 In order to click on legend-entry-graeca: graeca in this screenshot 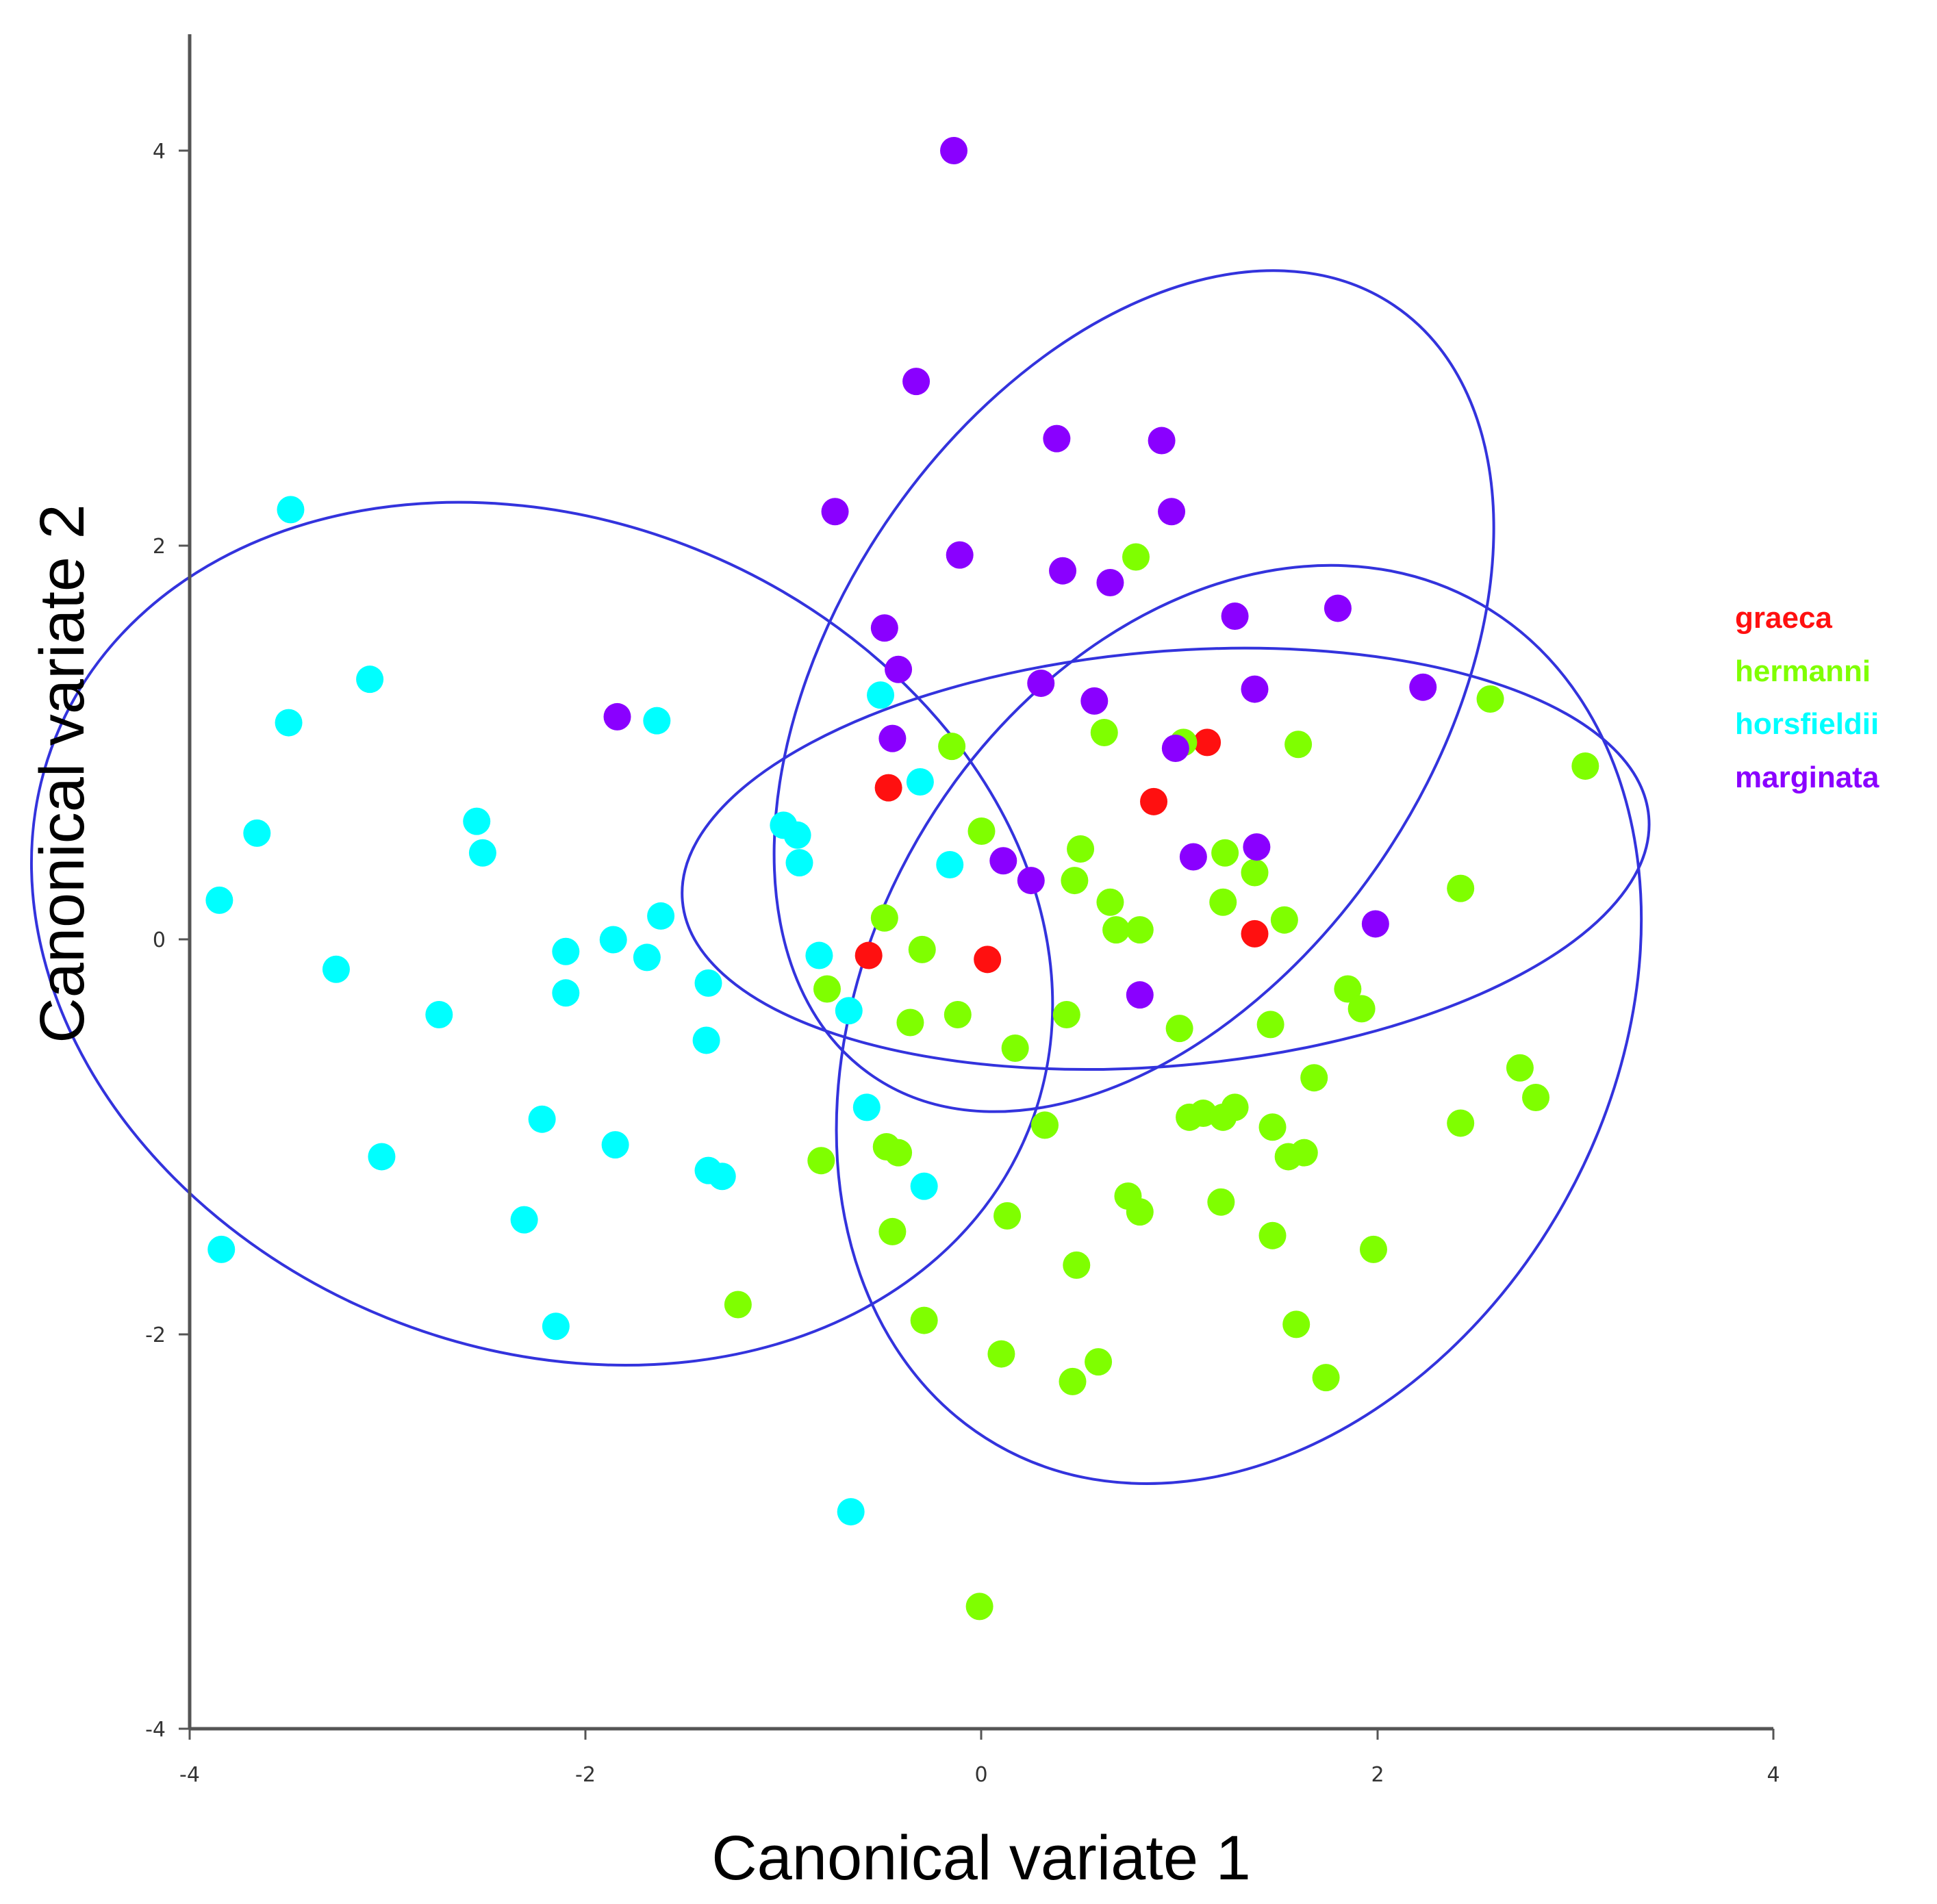, I will do `click(1783, 618)`.